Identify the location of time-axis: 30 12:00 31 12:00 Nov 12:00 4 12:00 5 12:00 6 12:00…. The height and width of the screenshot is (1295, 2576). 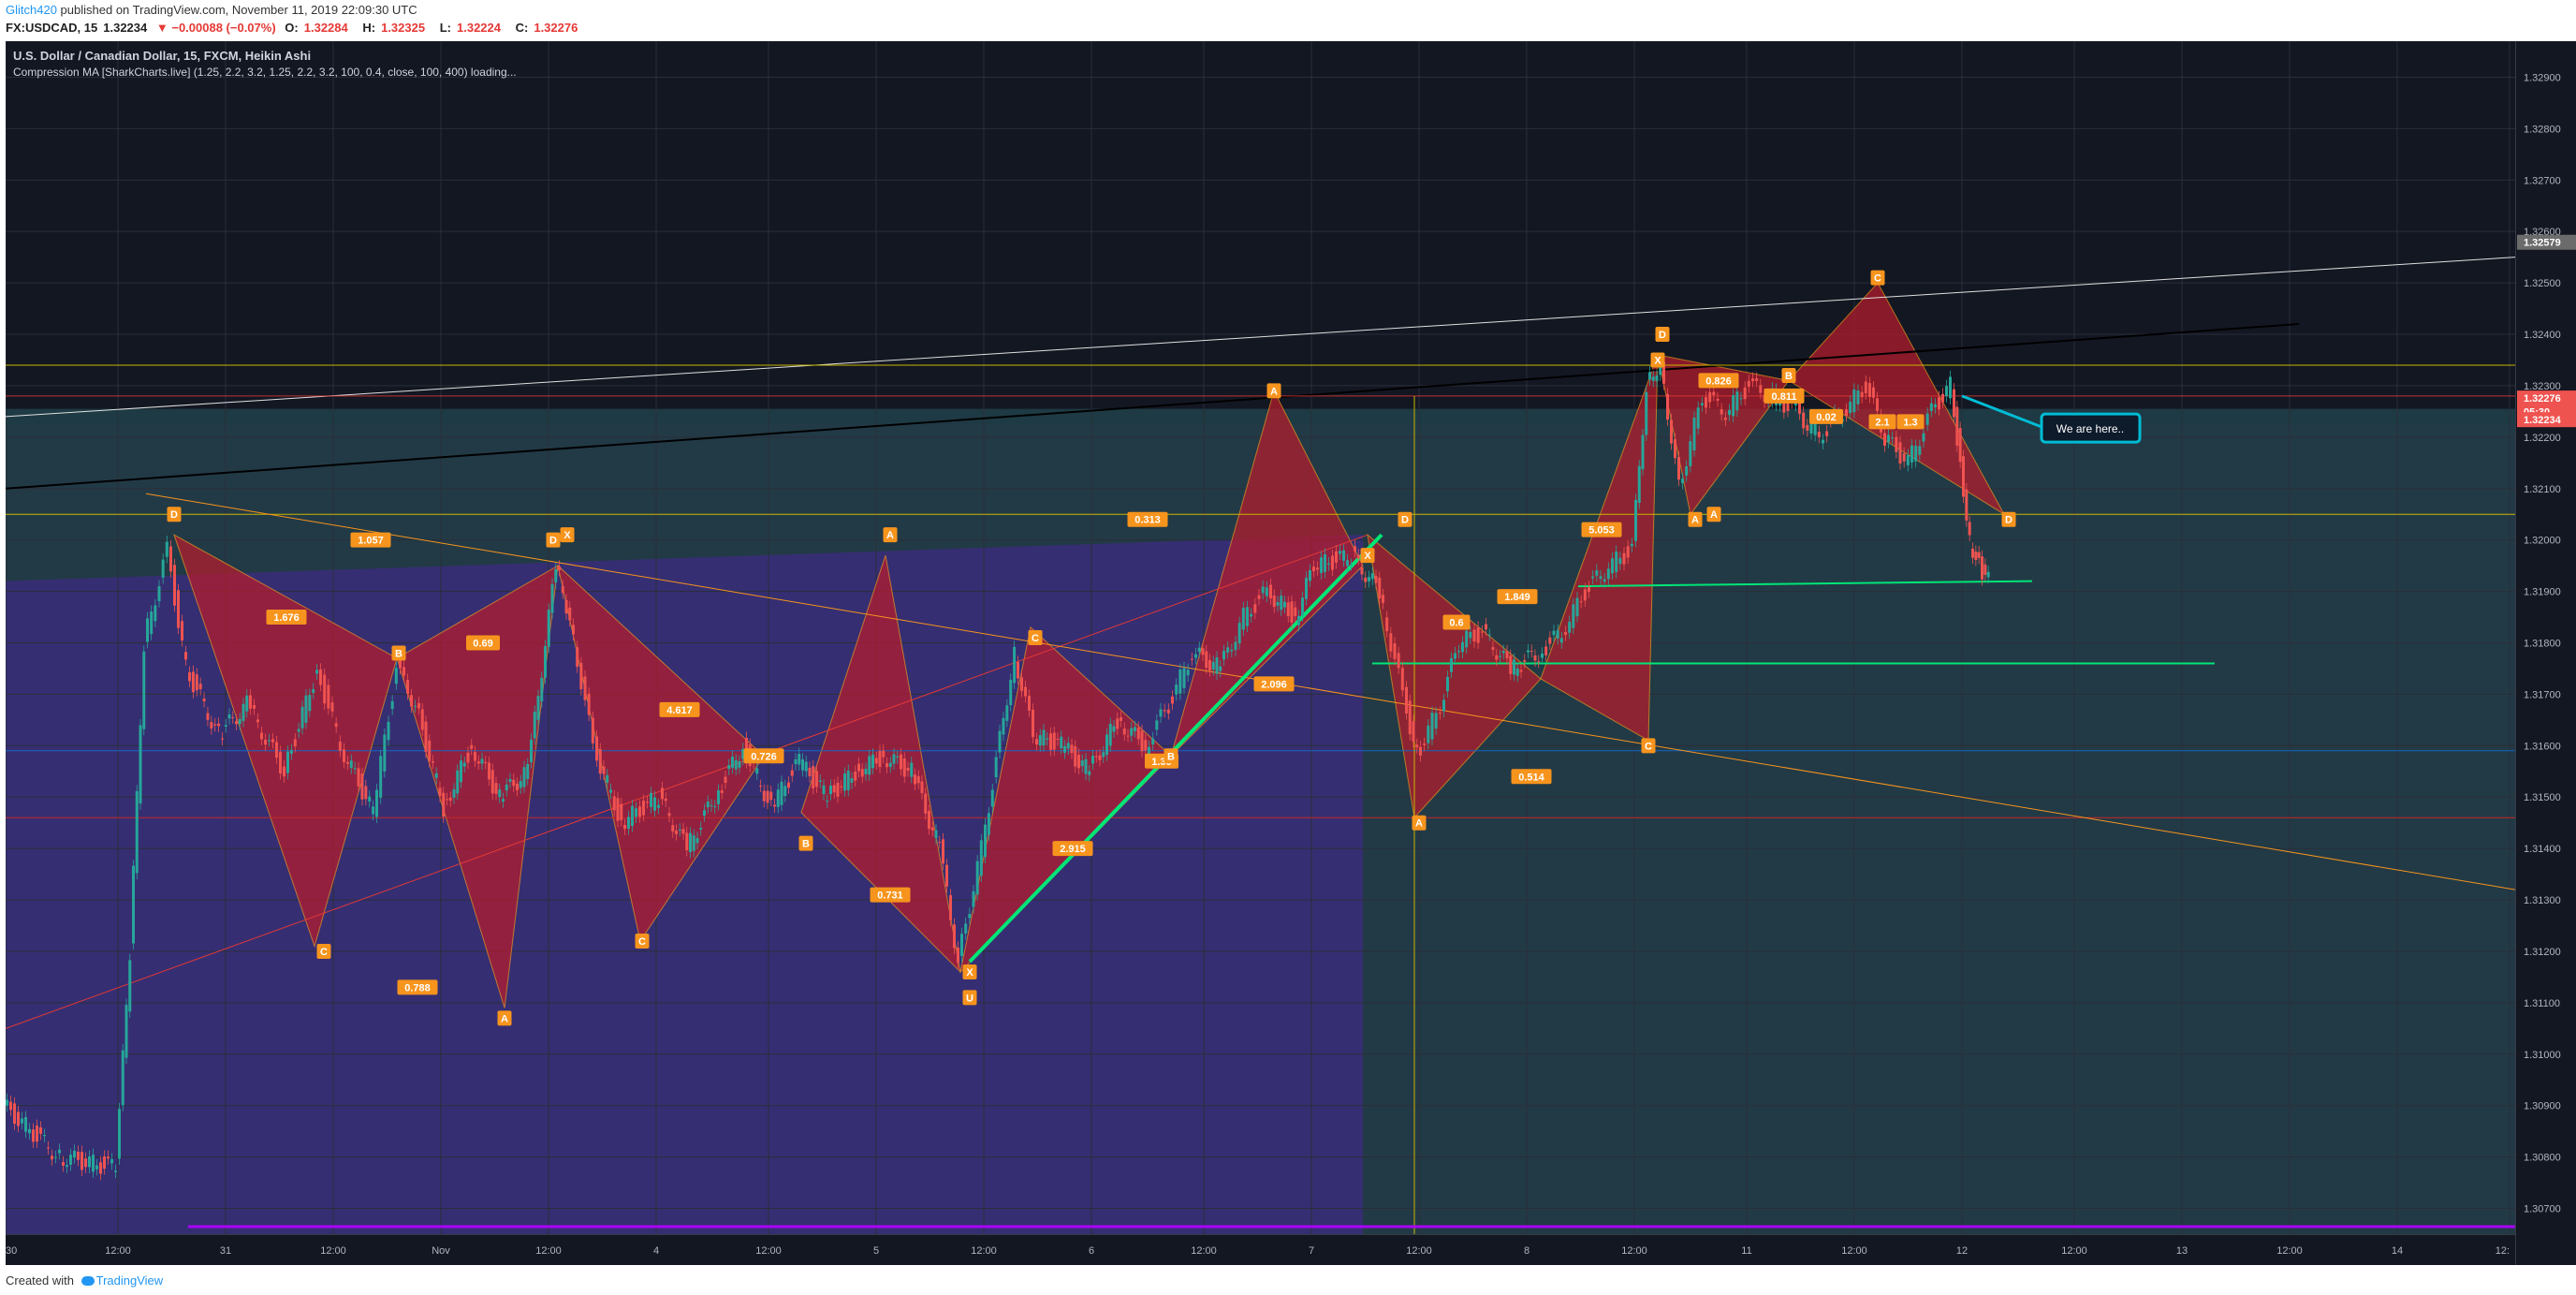
(1260, 1250).